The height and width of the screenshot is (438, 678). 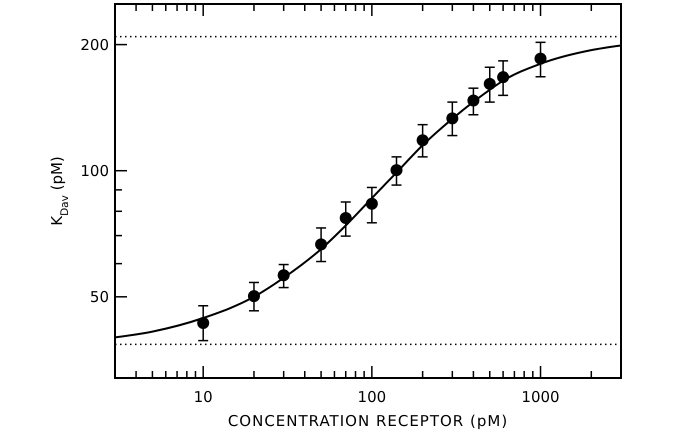 What do you see at coordinates (203, 397) in the screenshot?
I see `x-tick-label: 10` at bounding box center [203, 397].